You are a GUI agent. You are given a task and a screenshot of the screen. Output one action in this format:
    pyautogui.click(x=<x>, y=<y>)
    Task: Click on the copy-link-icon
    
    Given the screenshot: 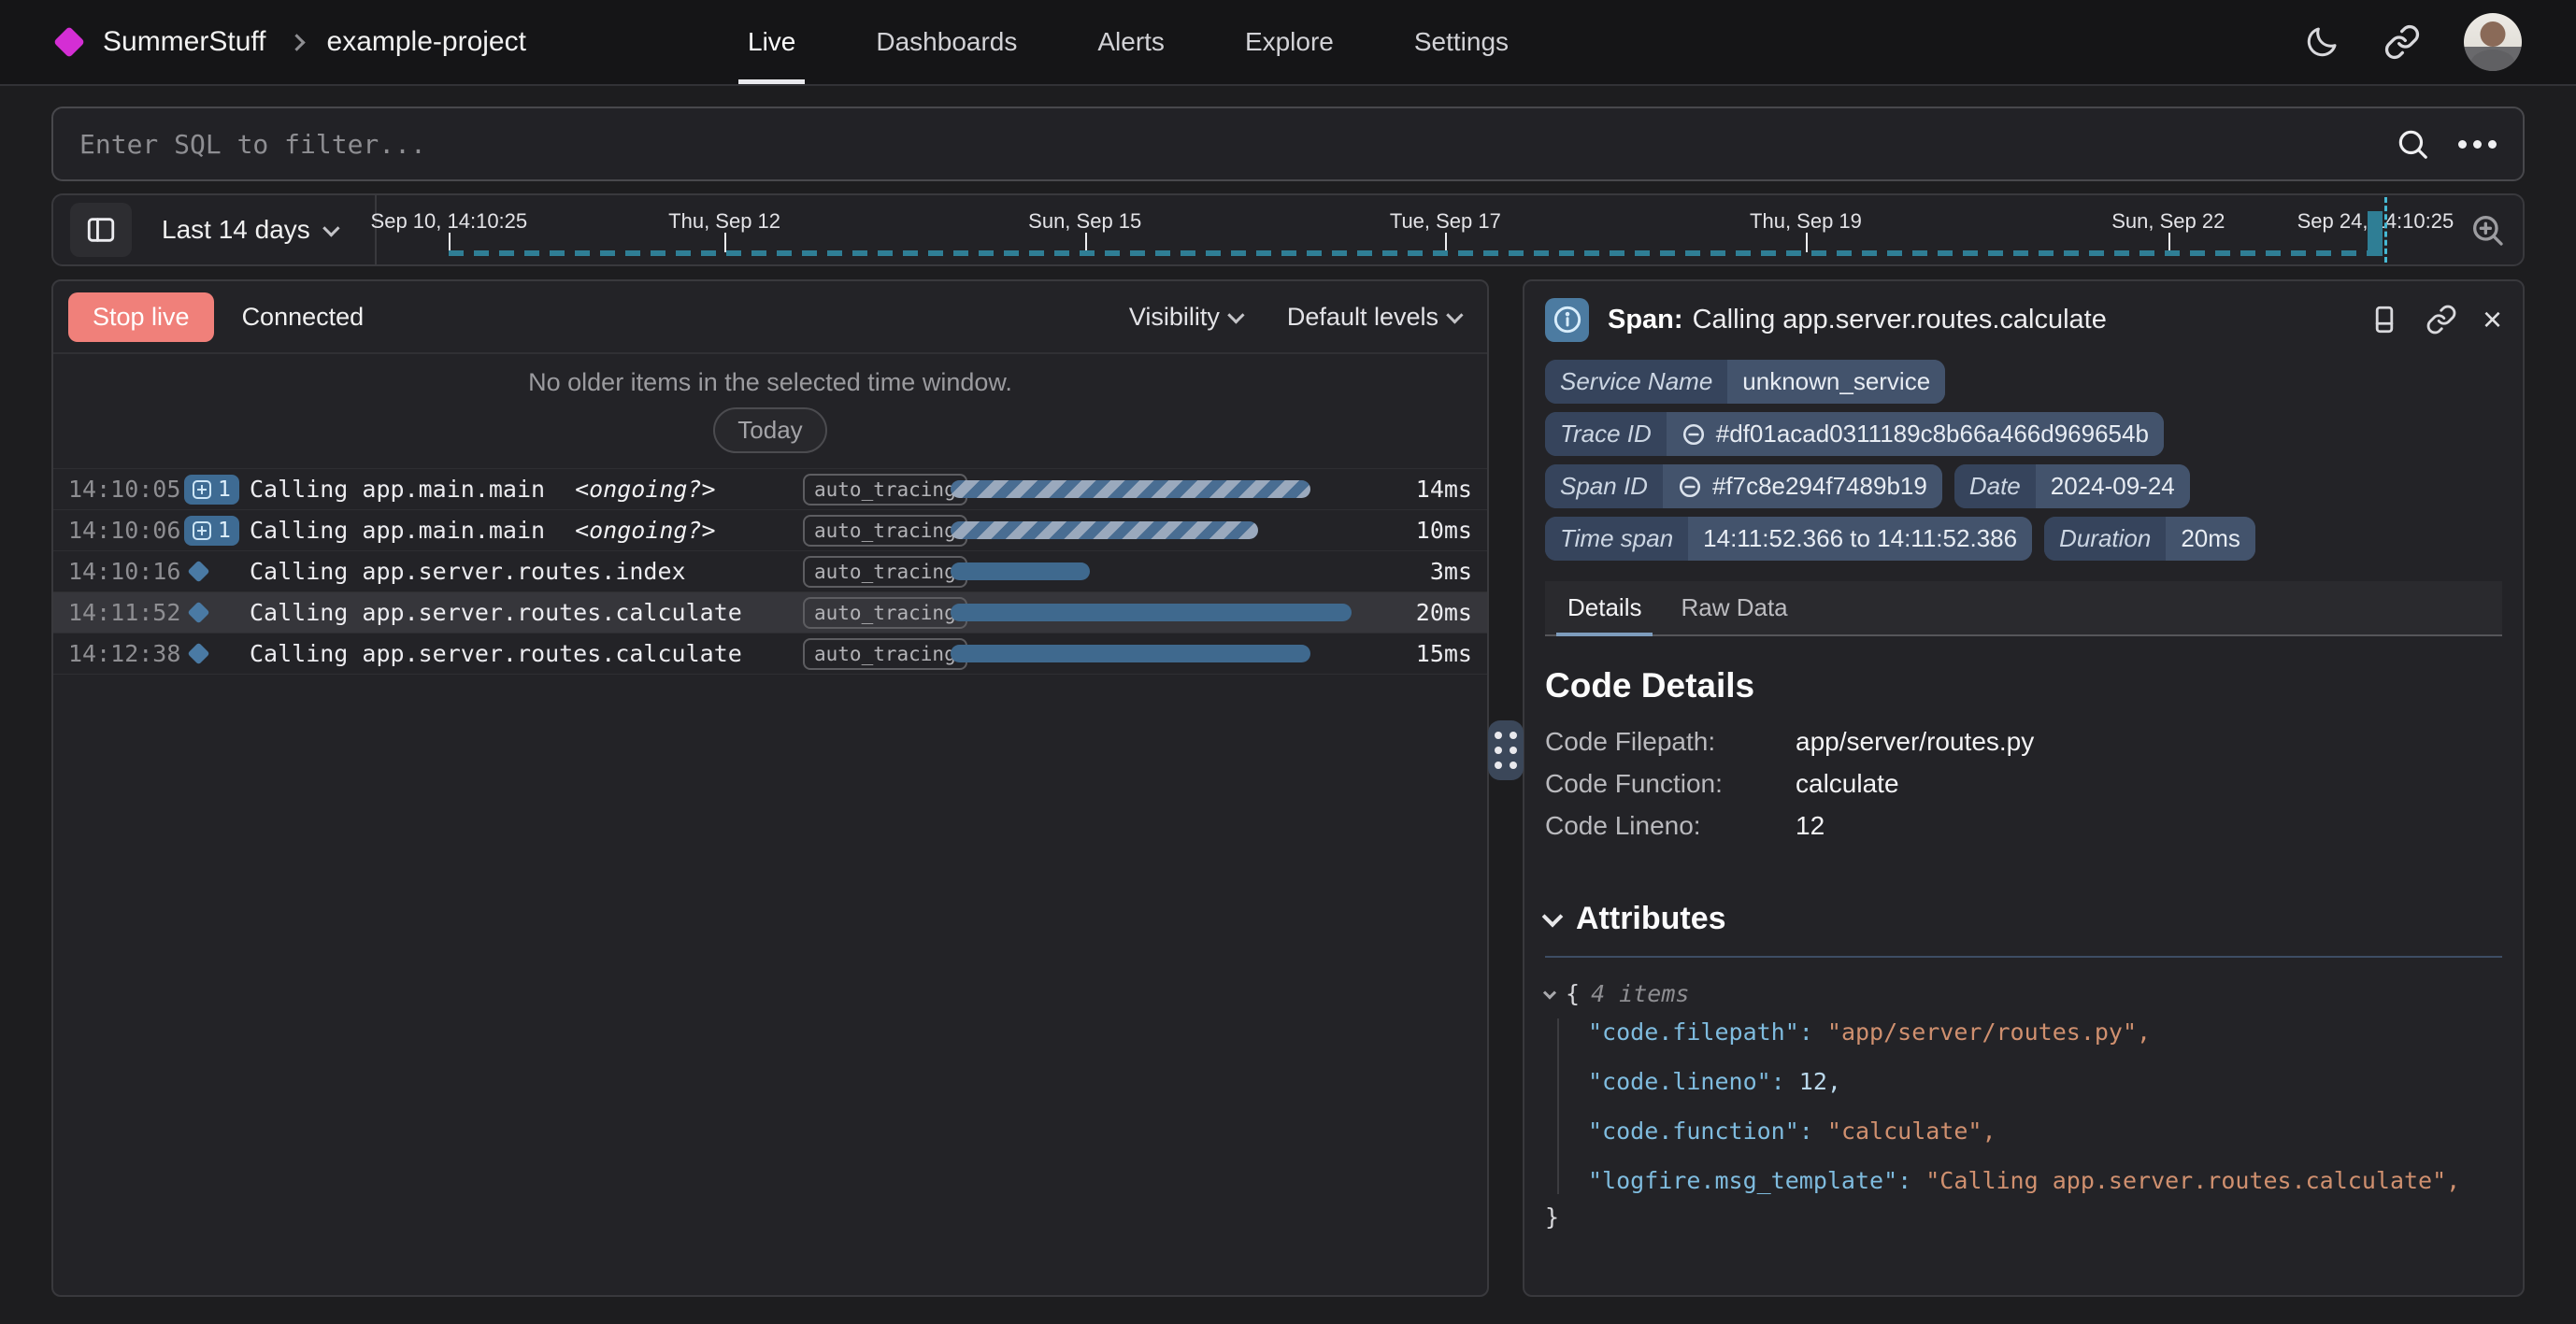 What is the action you would take?
    pyautogui.click(x=2441, y=319)
    